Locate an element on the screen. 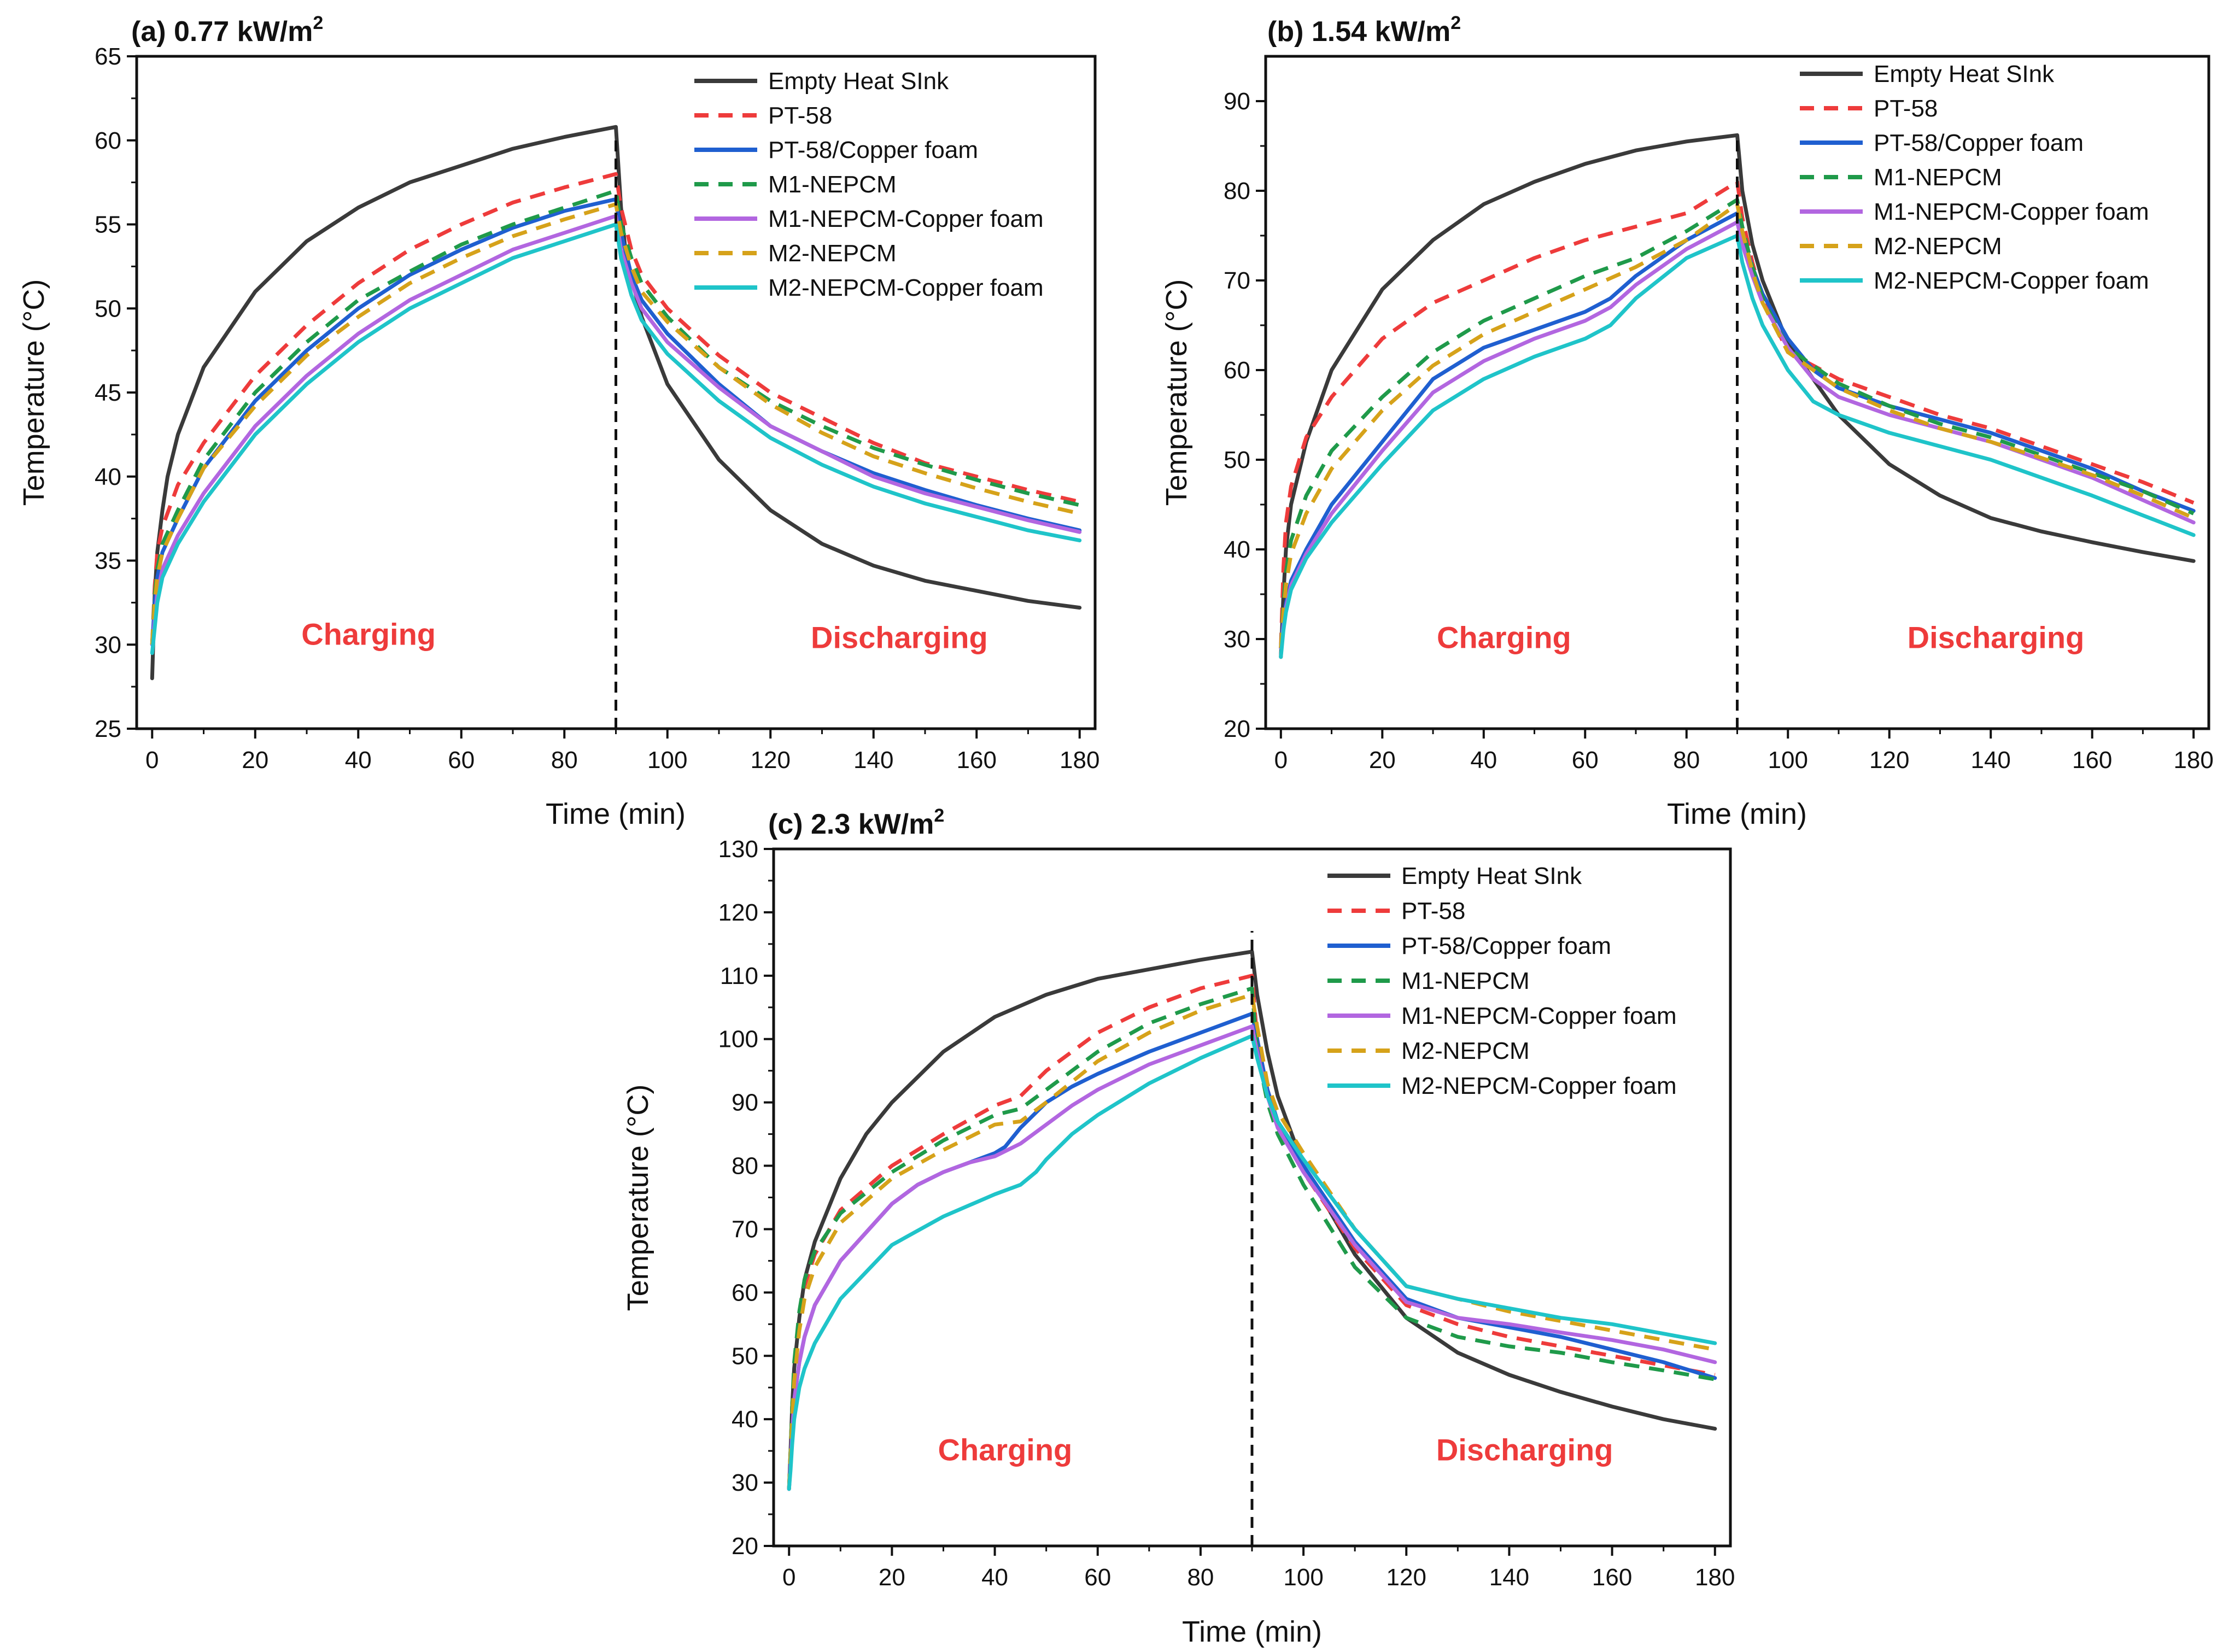 The width and height of the screenshot is (2223, 1652). legend-label-a: M1-NEPCM-Copper foam is located at coordinates (906, 219).